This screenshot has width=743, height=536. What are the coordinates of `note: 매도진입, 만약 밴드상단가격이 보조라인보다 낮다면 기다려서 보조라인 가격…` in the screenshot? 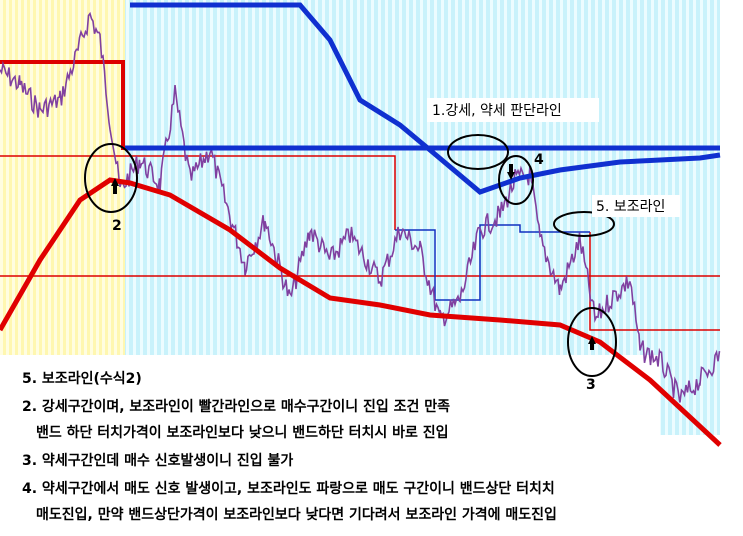 It's located at (296, 514).